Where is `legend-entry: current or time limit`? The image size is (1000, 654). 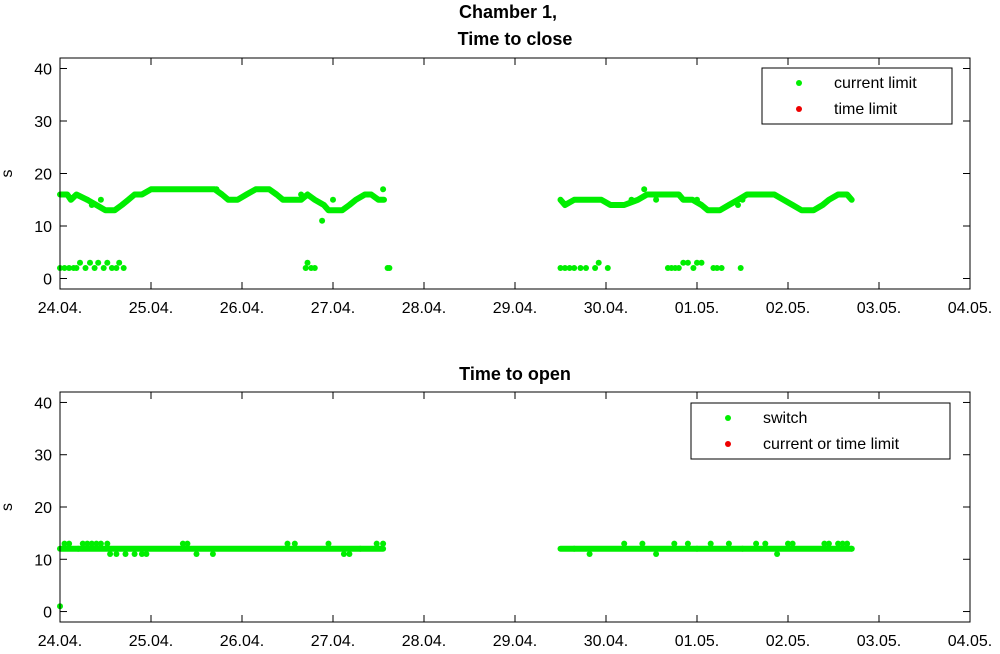
legend-entry: current or time limit is located at coordinates (831, 444).